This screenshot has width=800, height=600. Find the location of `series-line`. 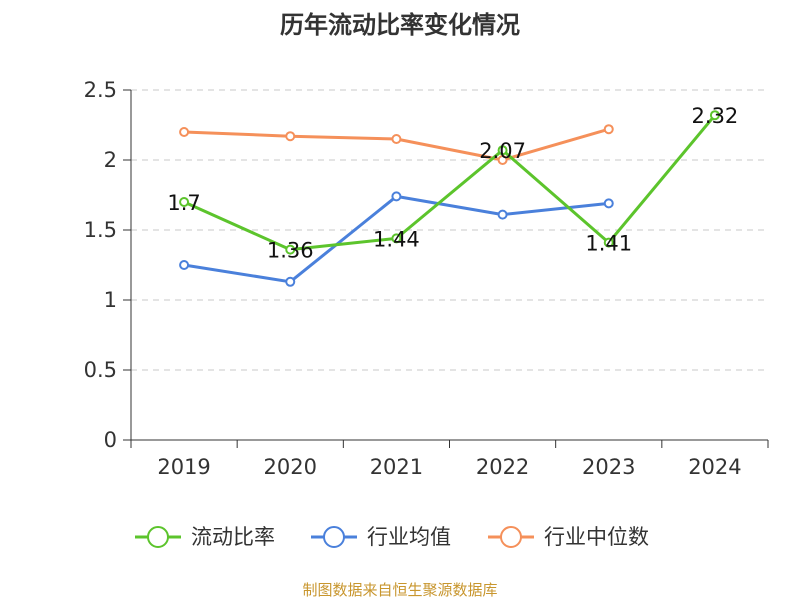

series-line is located at coordinates (397, 144).